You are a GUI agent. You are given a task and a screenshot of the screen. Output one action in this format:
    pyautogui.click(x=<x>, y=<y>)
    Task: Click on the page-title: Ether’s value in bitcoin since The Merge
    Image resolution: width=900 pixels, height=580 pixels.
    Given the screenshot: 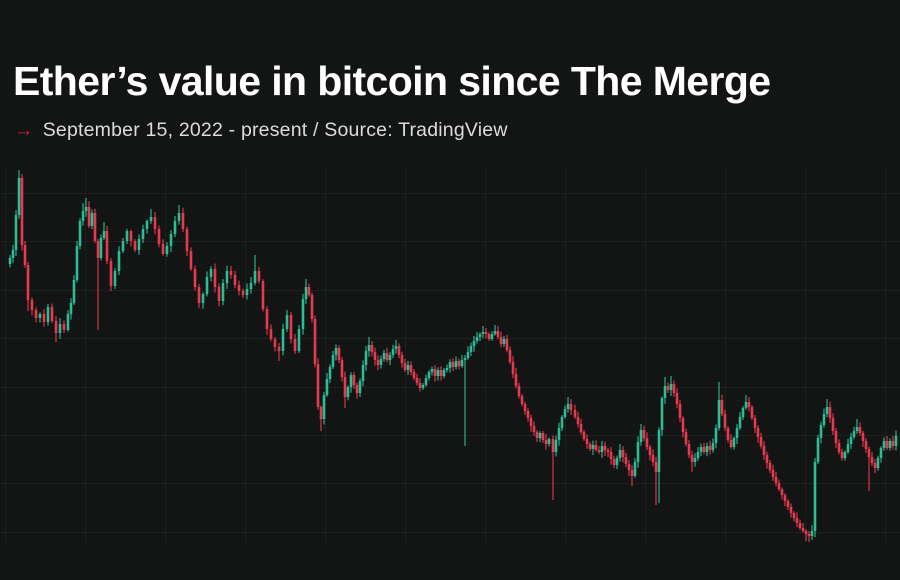 What is the action you would take?
    pyautogui.click(x=392, y=81)
    